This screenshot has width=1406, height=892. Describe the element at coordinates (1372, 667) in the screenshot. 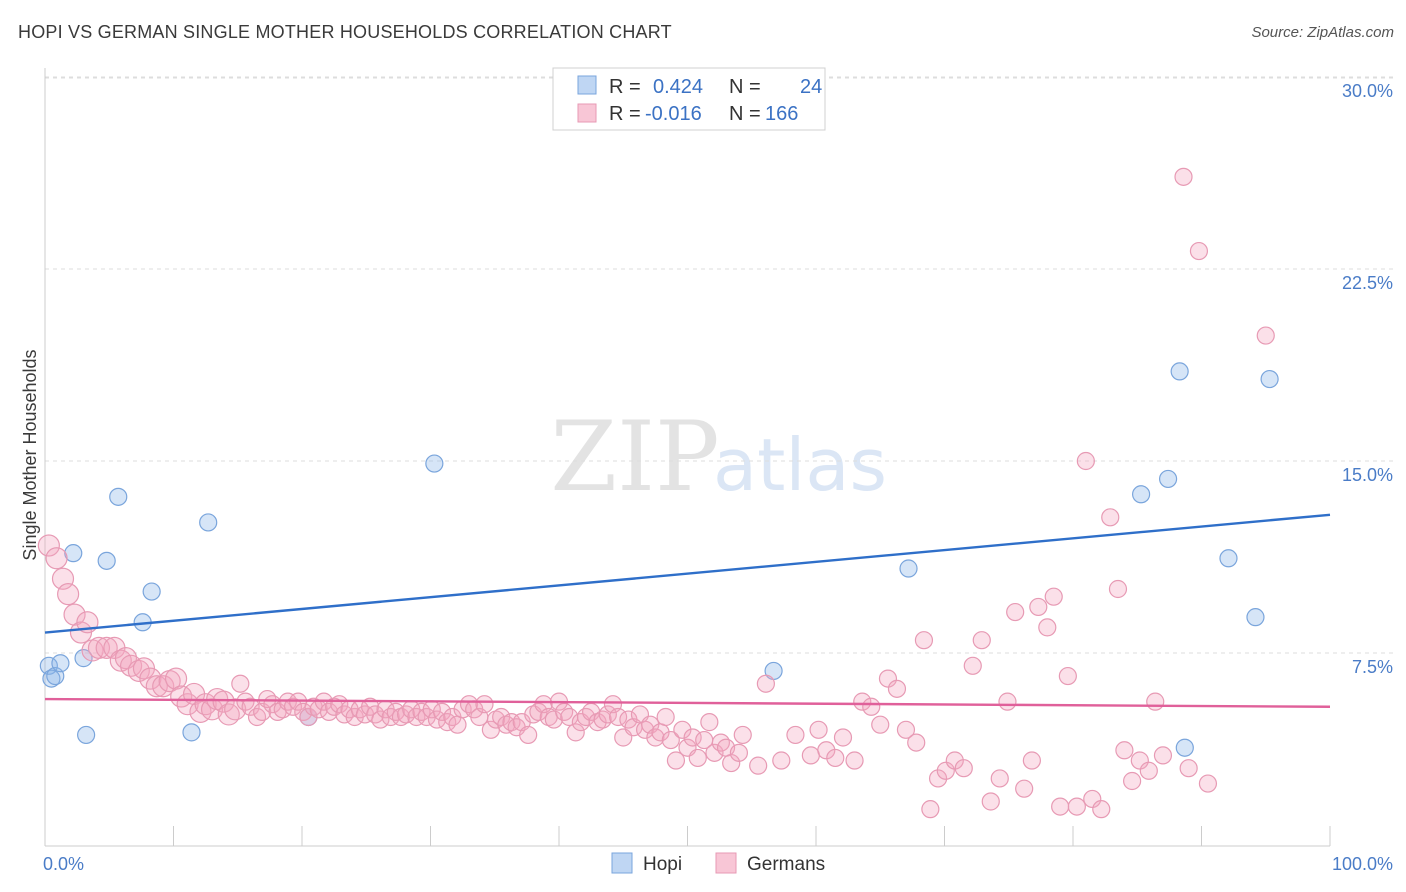

I see `y-tick-label-0: 7.5%` at that location.